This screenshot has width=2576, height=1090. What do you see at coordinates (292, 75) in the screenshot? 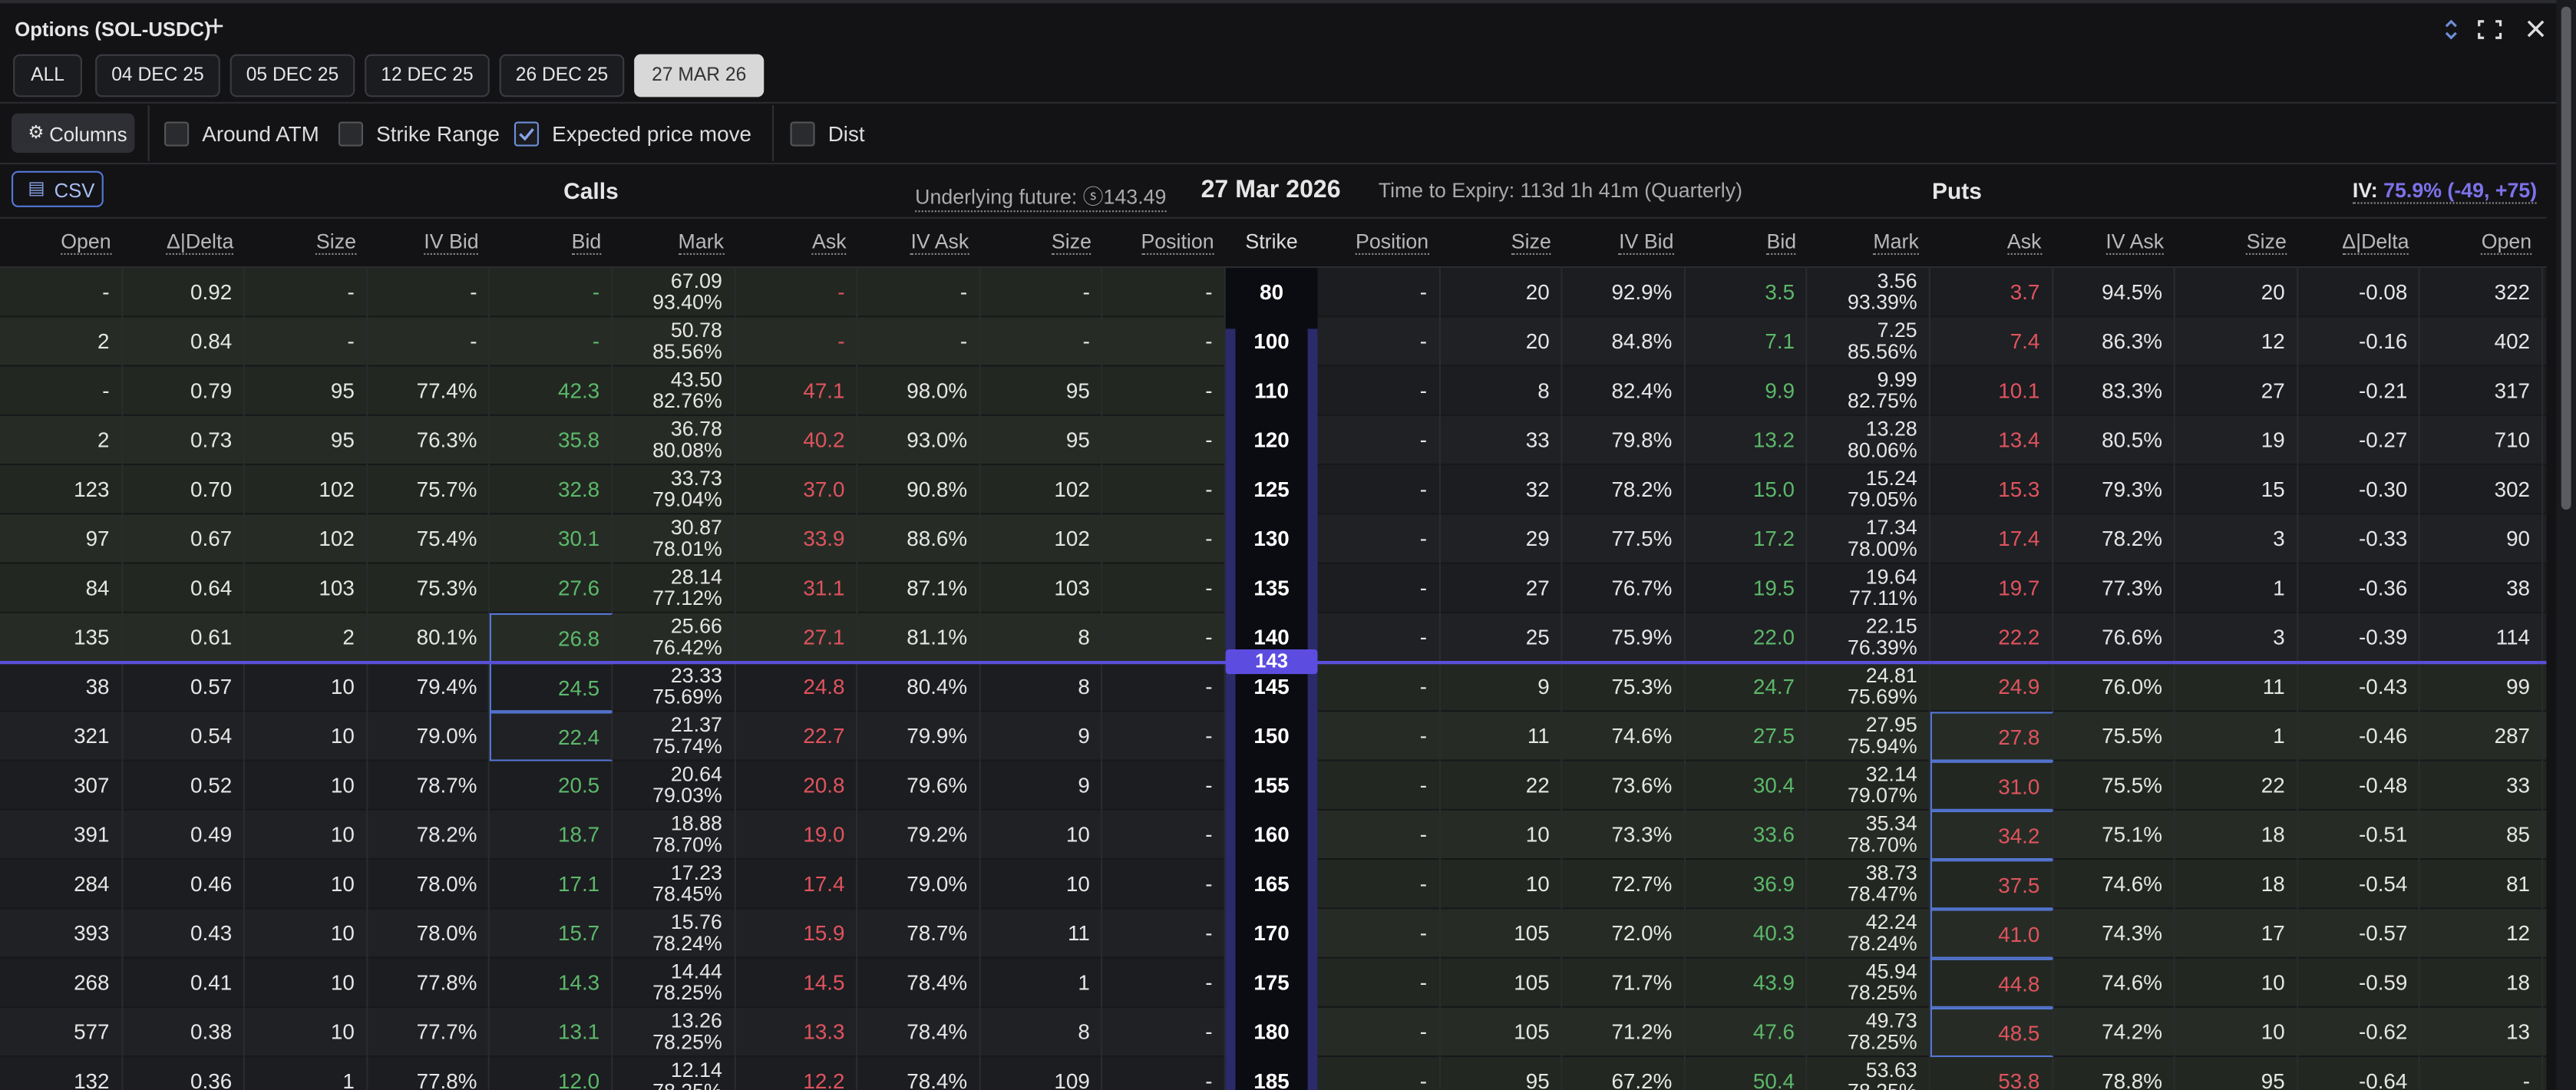
I see `expiry-tab: 05 DEC 25` at bounding box center [292, 75].